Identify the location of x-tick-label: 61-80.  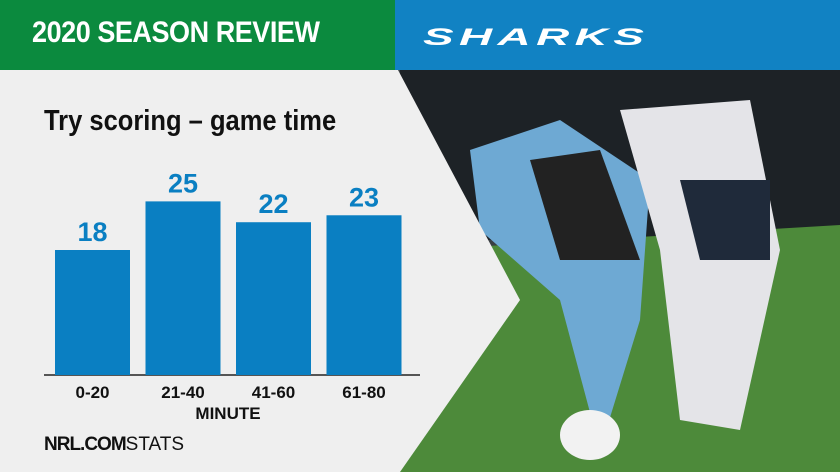
(363, 392).